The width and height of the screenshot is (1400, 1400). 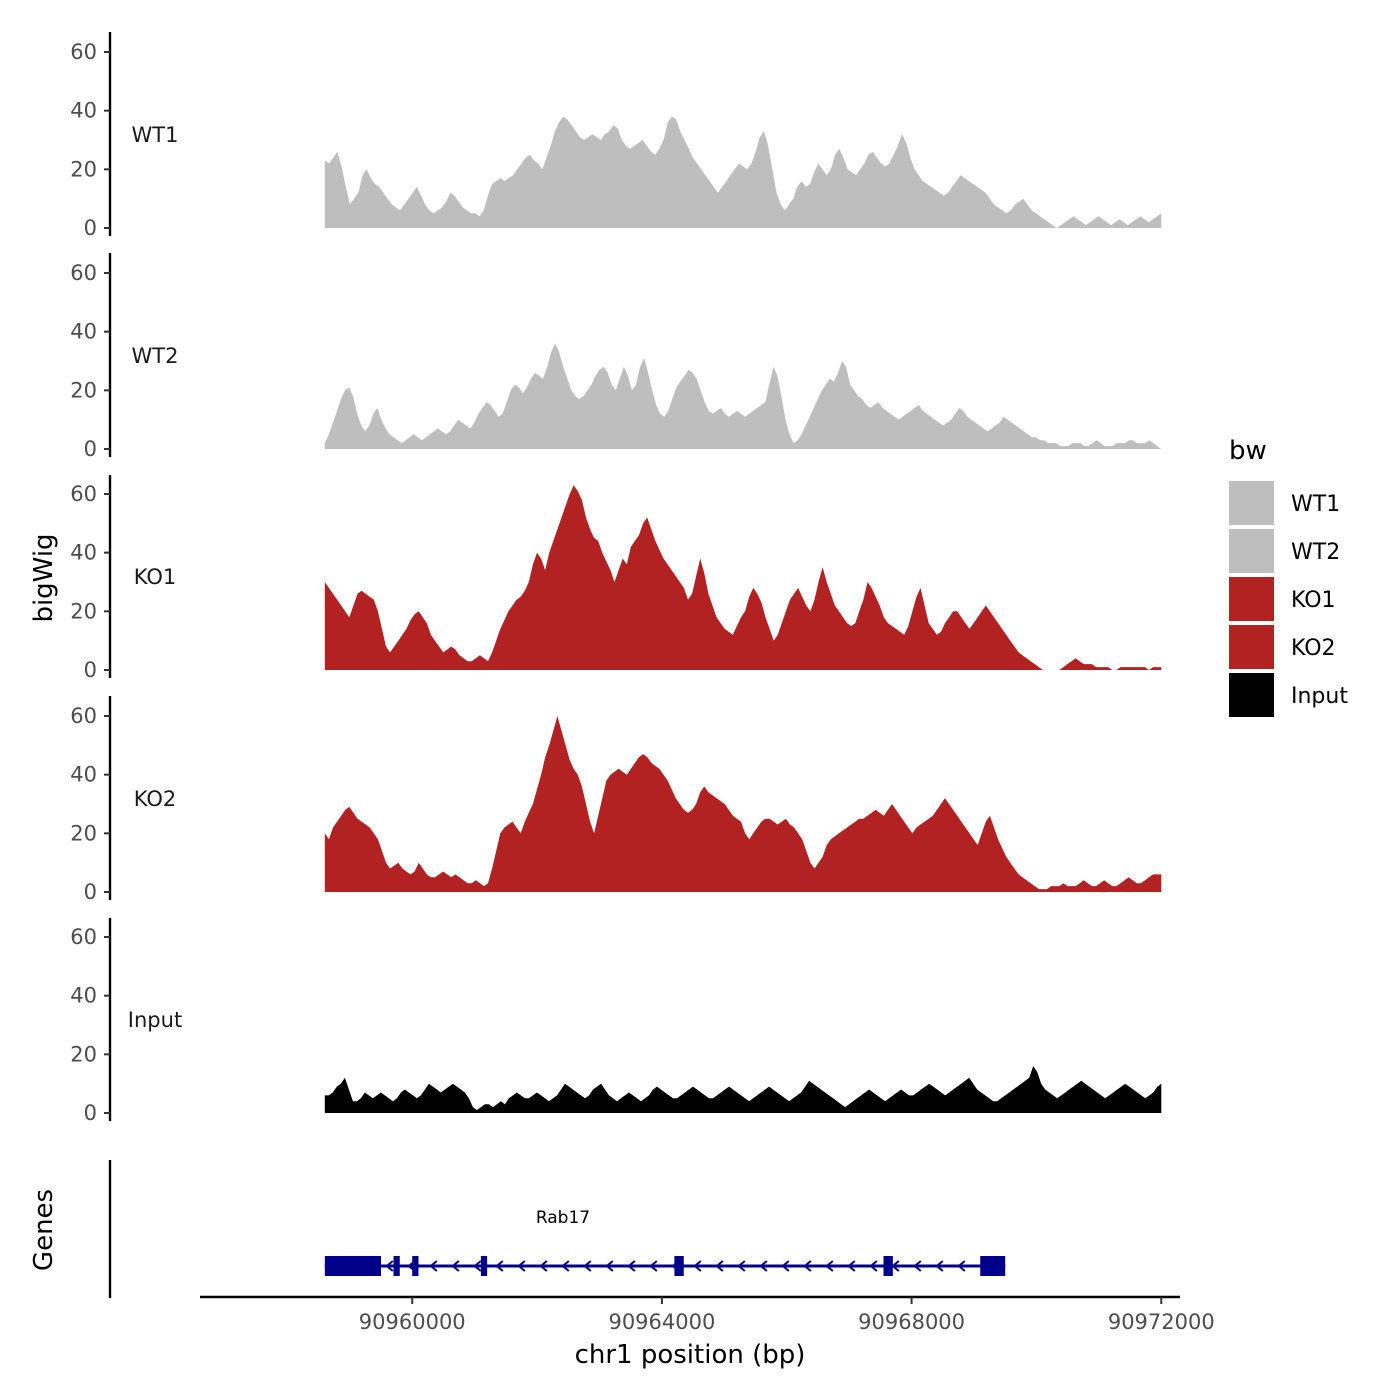 I want to click on track-label: KO1, so click(x=155, y=577).